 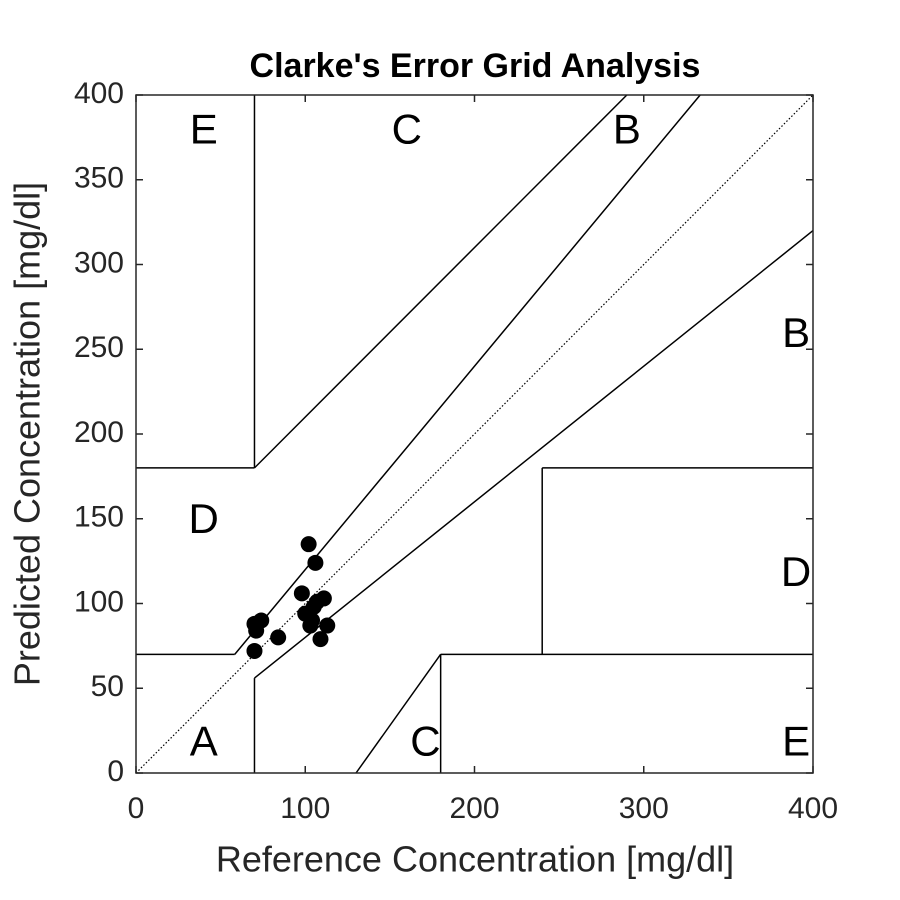 What do you see at coordinates (115, 771) in the screenshot?
I see `y-tick-label: 0` at bounding box center [115, 771].